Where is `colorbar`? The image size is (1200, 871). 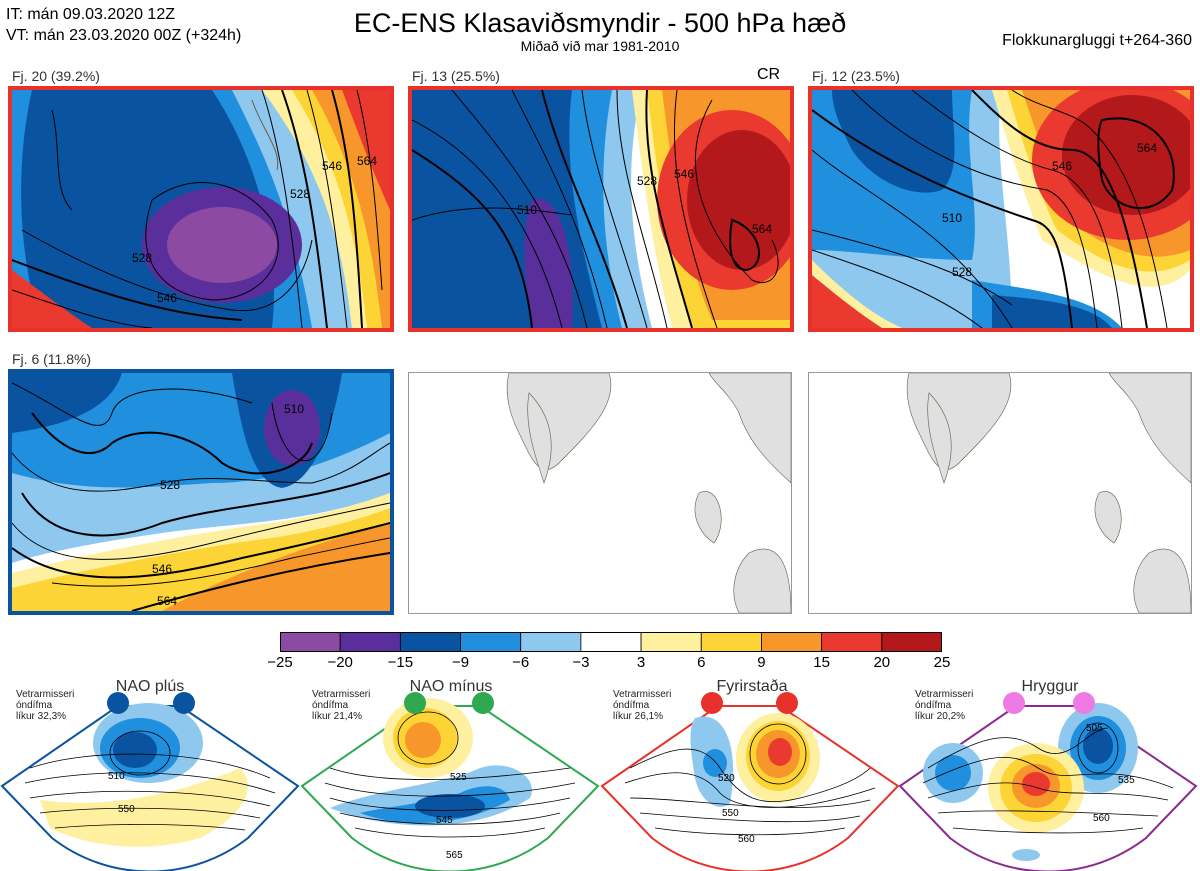
colorbar is located at coordinates (611, 642).